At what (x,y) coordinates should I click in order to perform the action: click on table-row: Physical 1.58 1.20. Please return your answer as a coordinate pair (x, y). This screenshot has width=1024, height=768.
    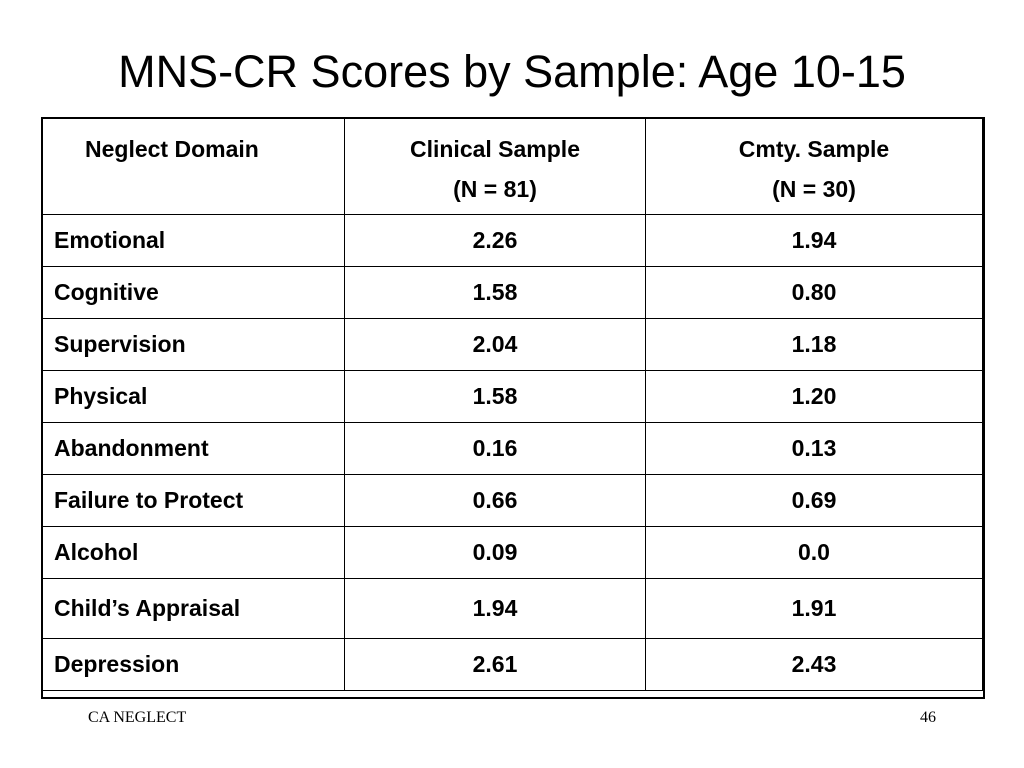
    Looking at the image, I should click on (512, 396).